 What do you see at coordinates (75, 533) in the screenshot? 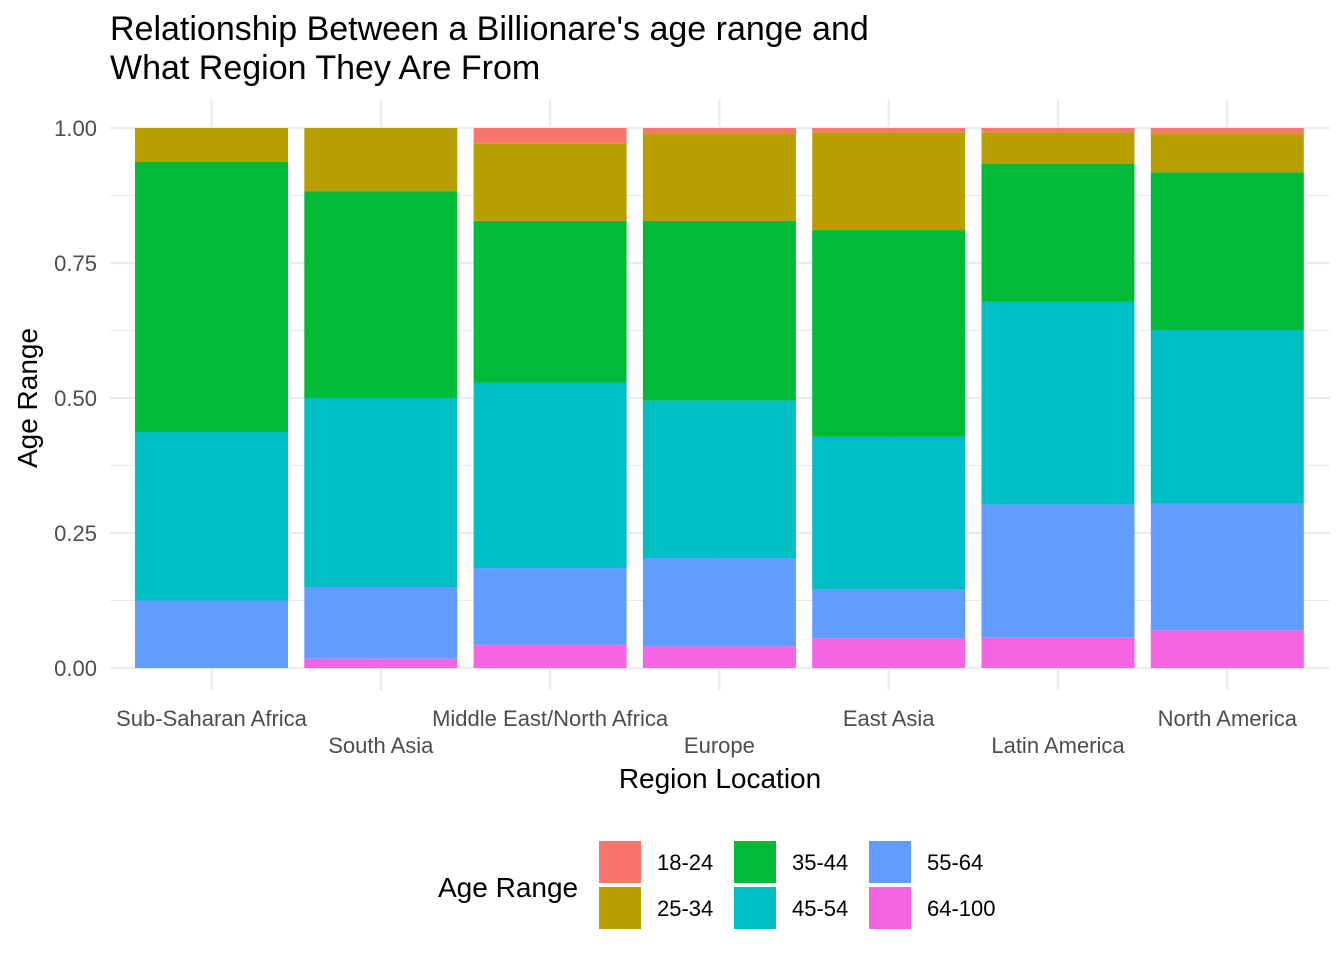
I see `y-tick-label: 0.25` at bounding box center [75, 533].